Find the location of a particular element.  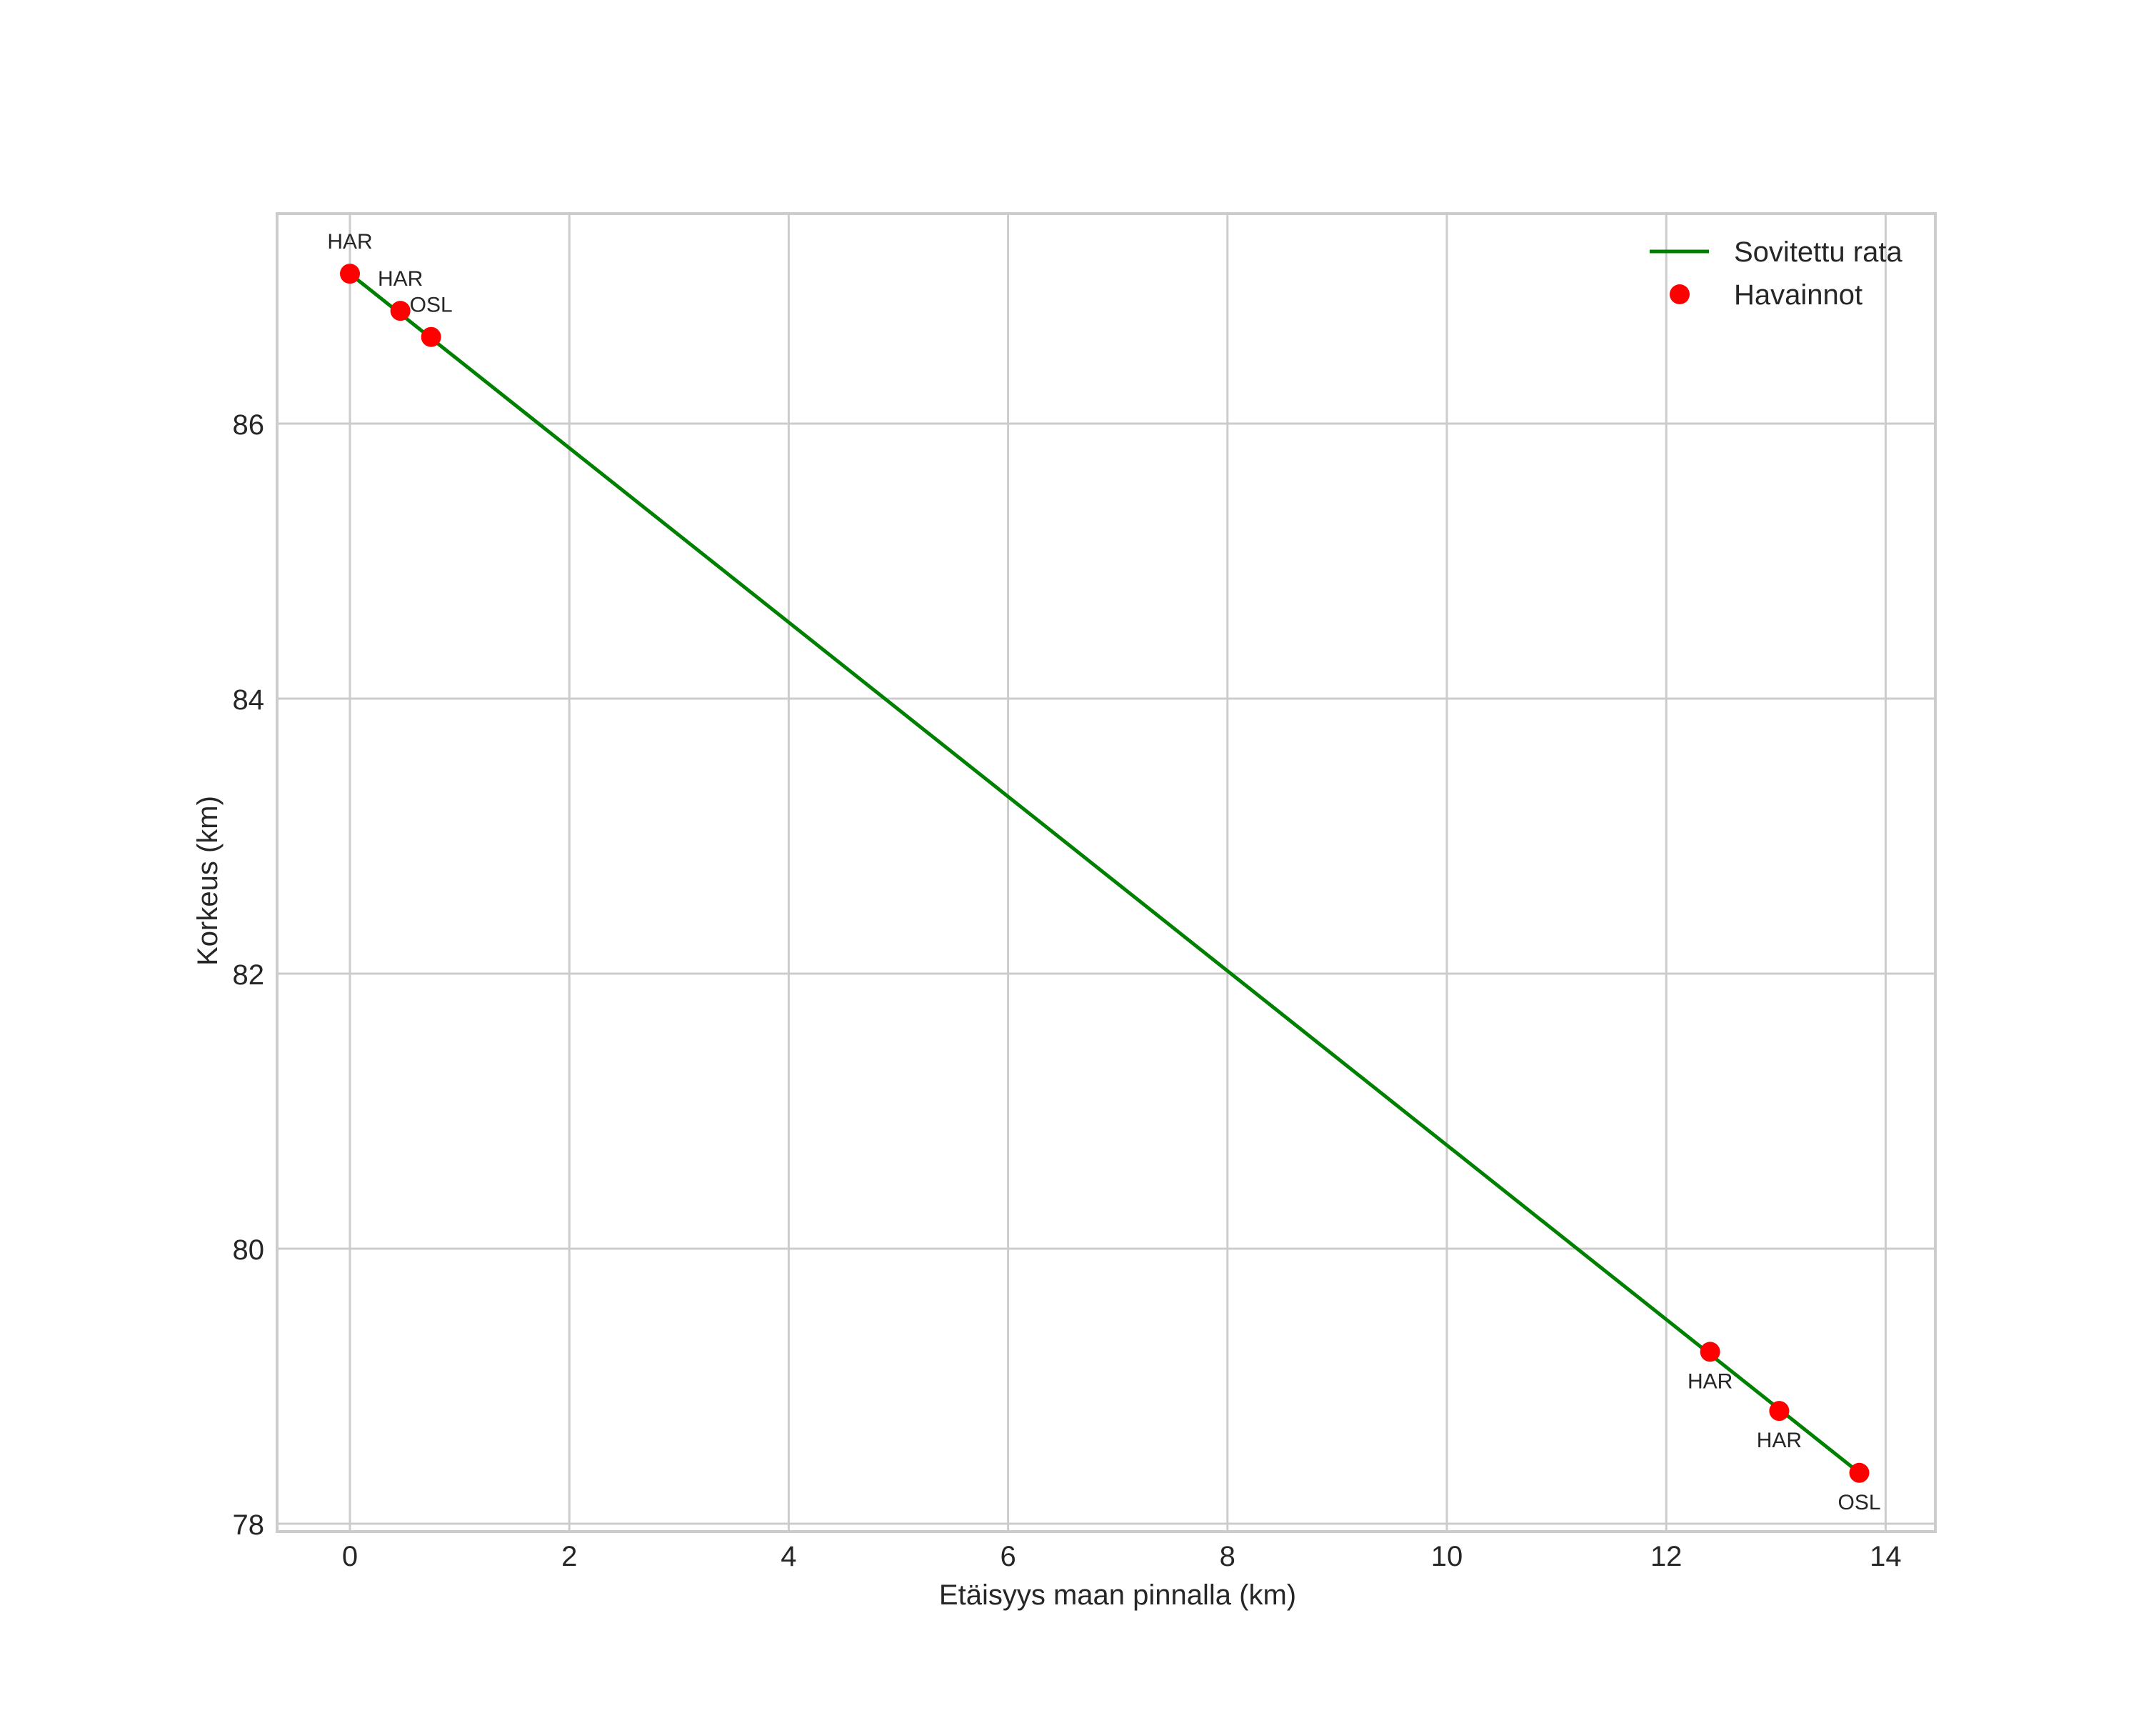

y-axis-title: Korkeus (km) is located at coordinates (208, 881).